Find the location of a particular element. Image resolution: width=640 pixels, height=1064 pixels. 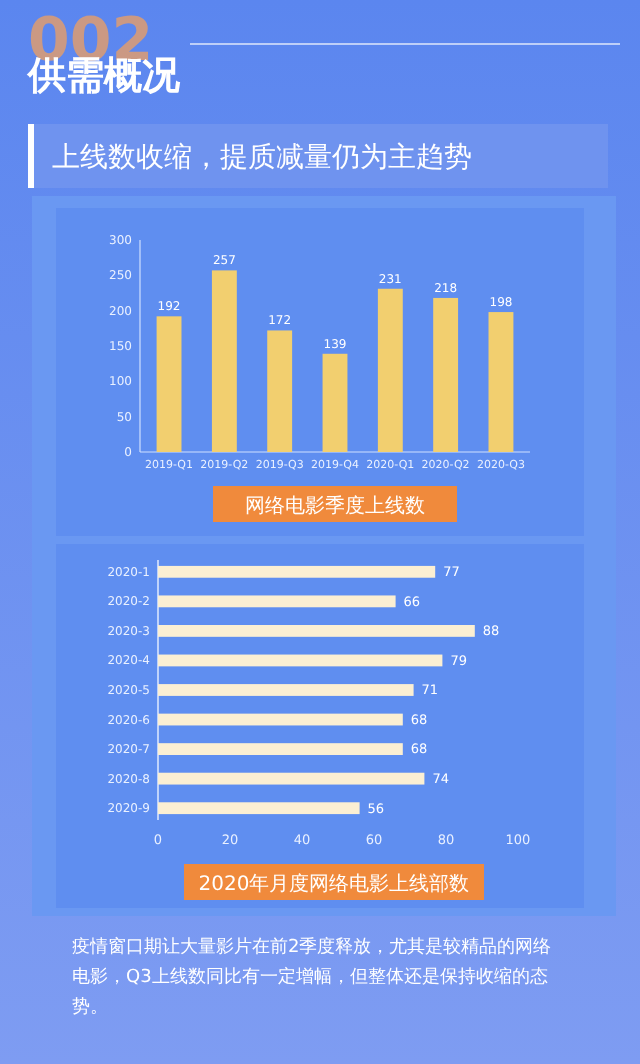

chart-subtitle: 上线数收缩，提质减量仍为主趋势 is located at coordinates (262, 158).